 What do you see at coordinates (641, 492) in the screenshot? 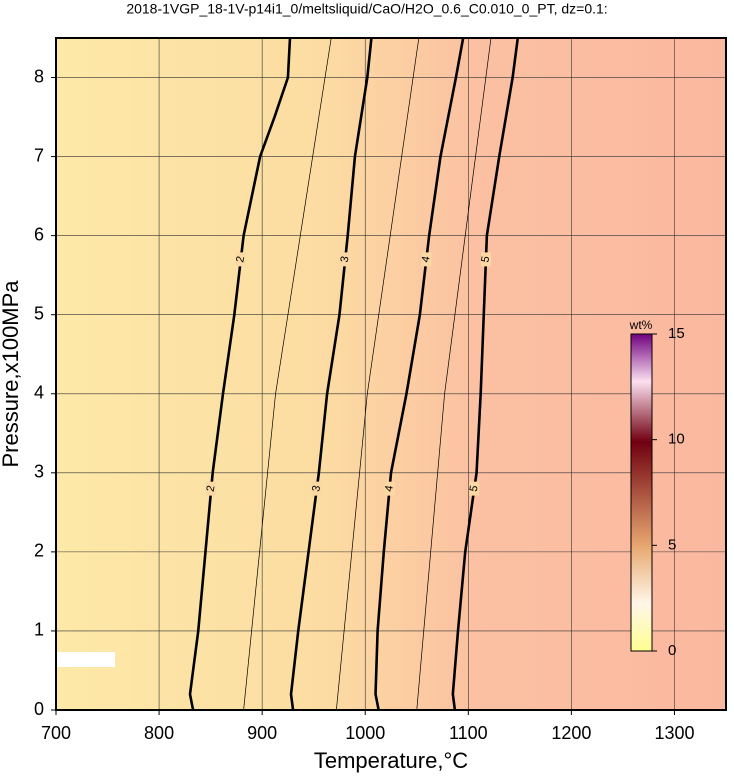
I see `colorbar` at bounding box center [641, 492].